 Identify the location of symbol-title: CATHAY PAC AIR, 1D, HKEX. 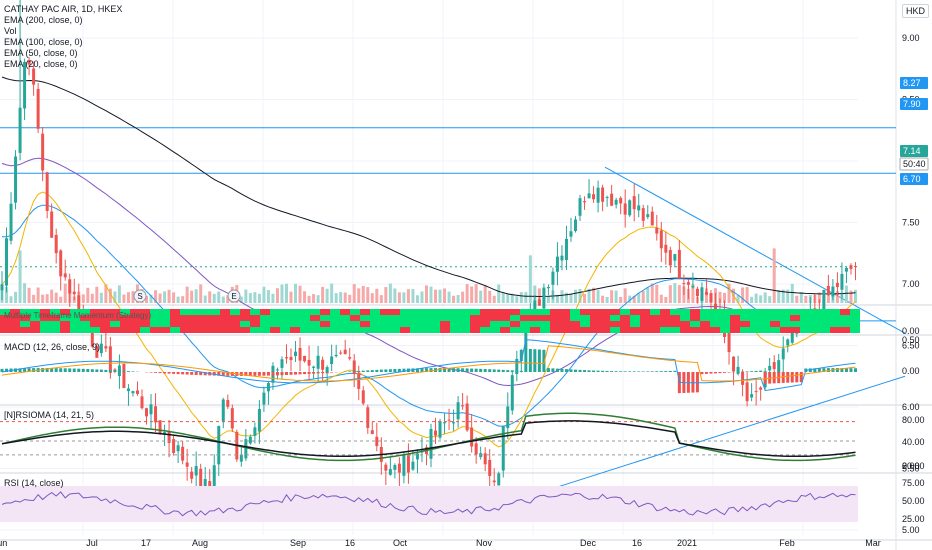
(63, 9).